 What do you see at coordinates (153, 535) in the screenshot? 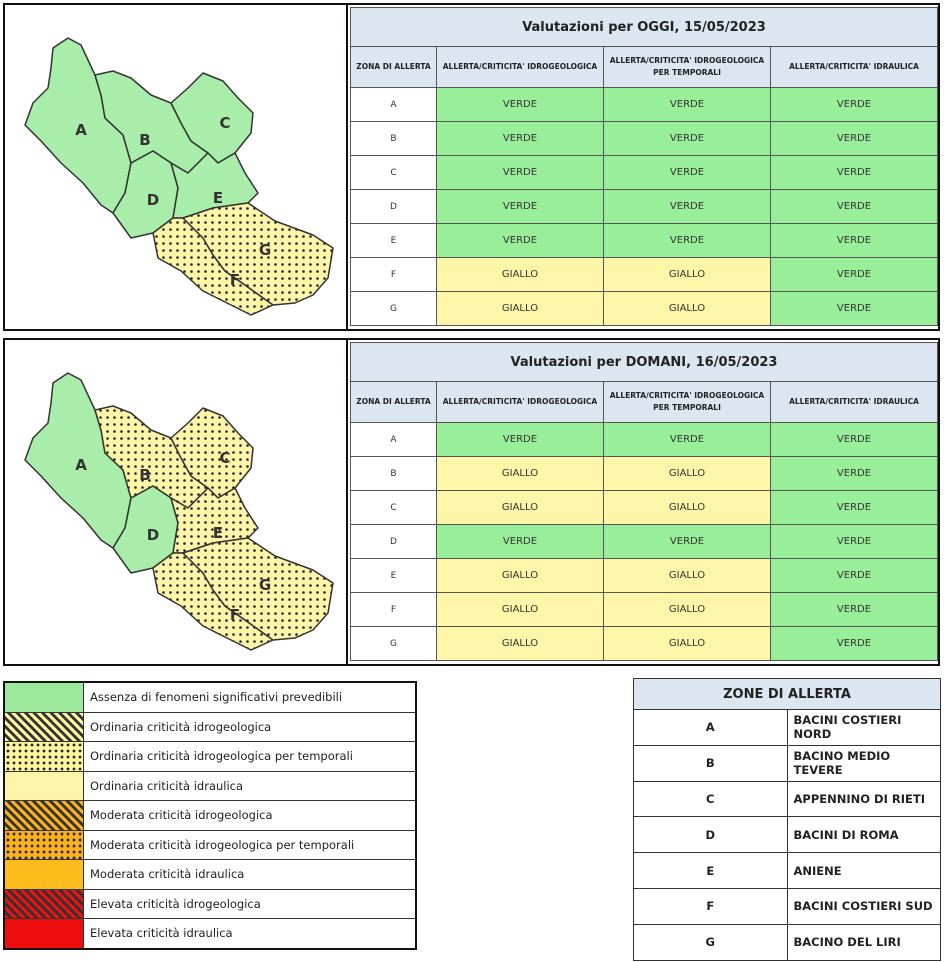
I see `map-label-d: D` at bounding box center [153, 535].